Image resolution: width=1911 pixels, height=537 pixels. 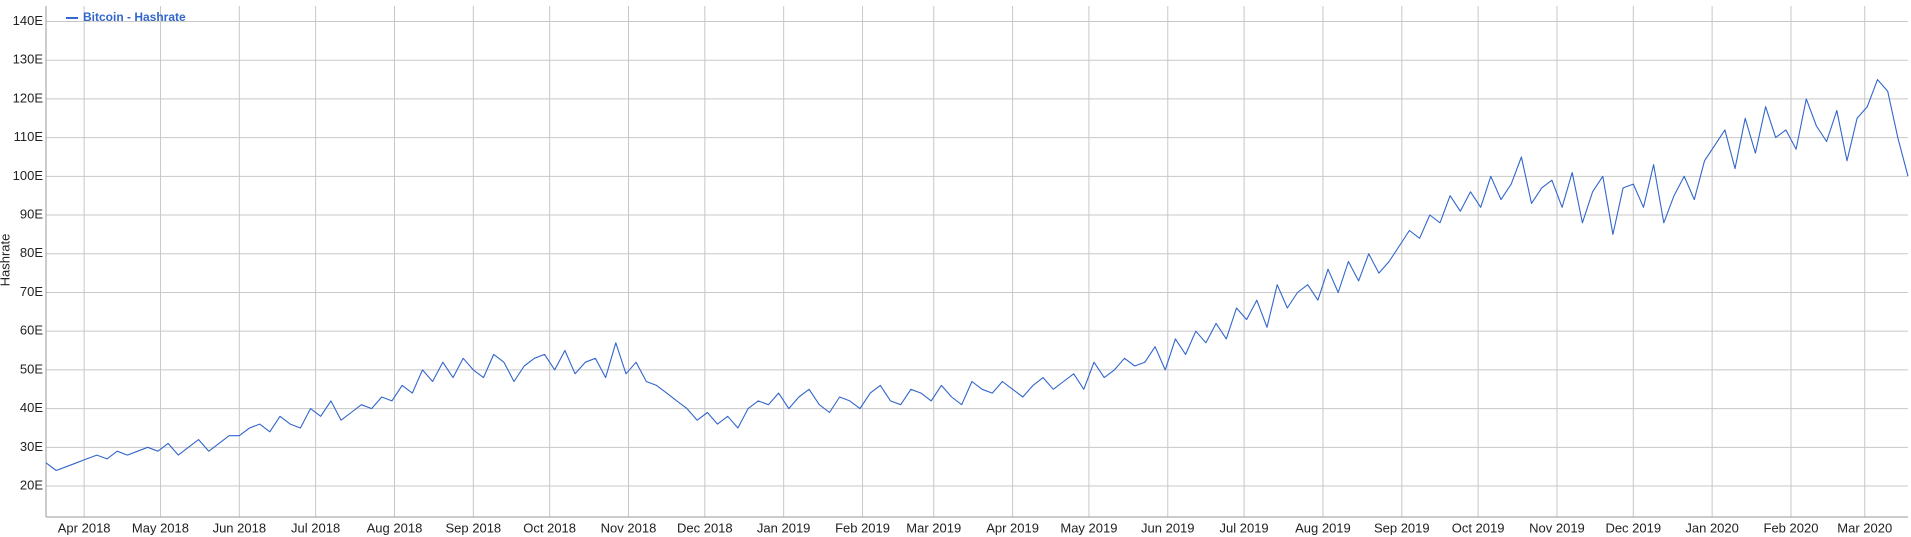 What do you see at coordinates (1244, 527) in the screenshot?
I see `x-tick-label: Jul 2019` at bounding box center [1244, 527].